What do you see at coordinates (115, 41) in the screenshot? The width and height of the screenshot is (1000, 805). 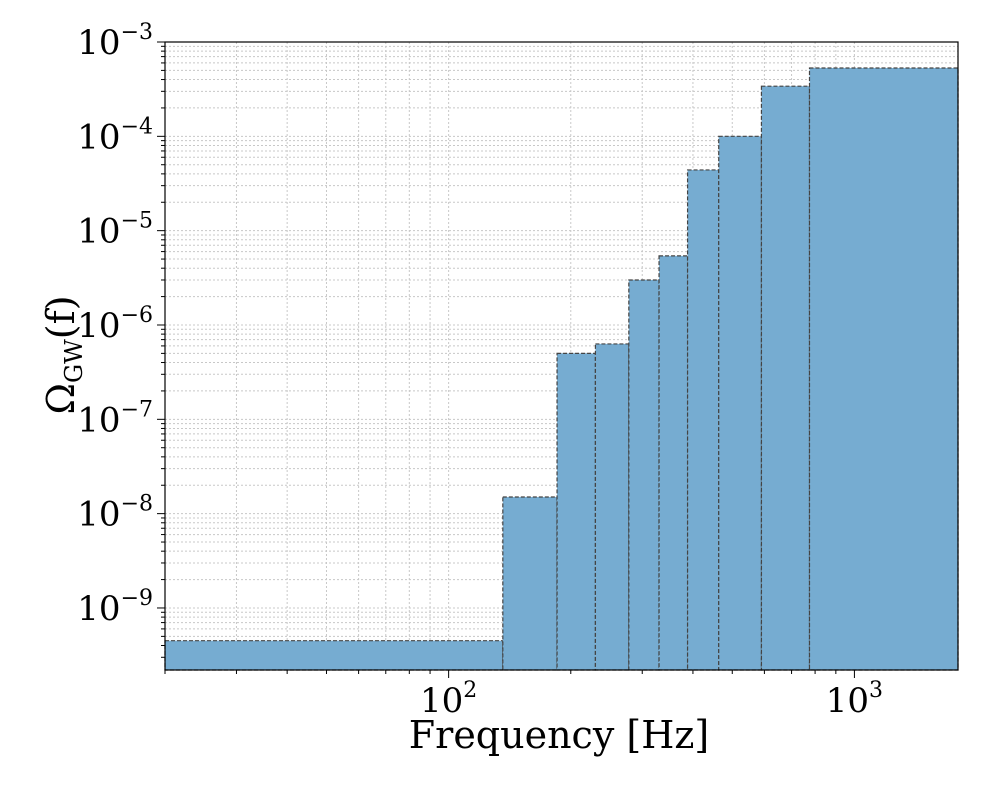 I see `y-tick-label: 10⁻³` at bounding box center [115, 41].